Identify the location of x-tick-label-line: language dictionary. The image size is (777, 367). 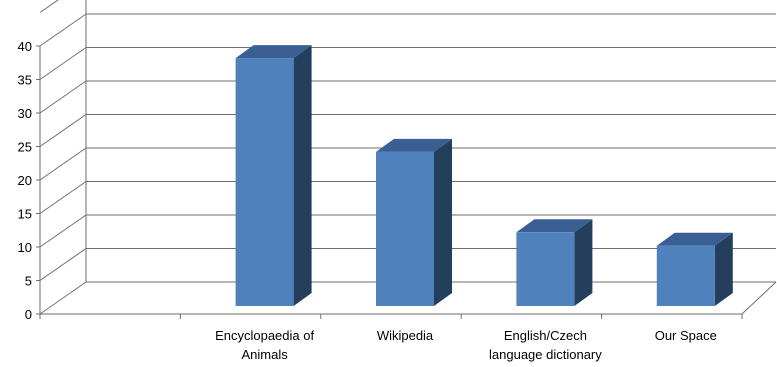
(545, 354).